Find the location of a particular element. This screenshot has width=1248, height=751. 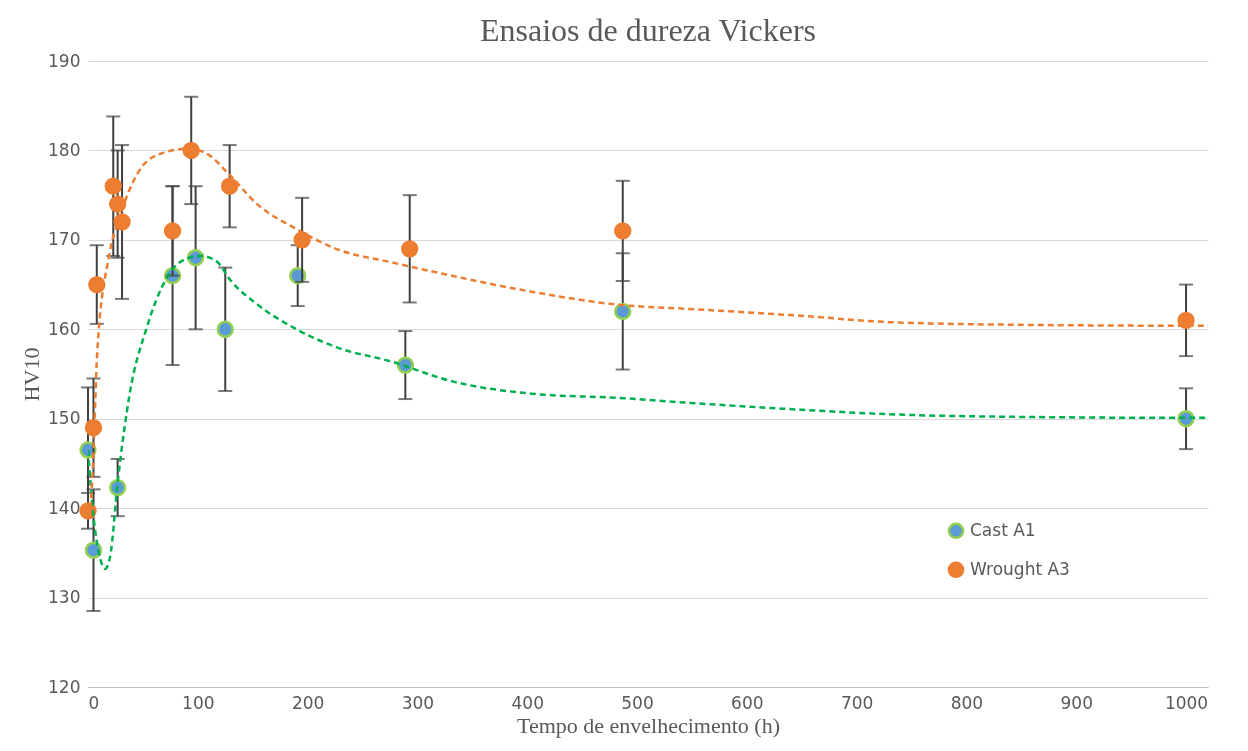

y-tick-label: 120 is located at coordinates (64, 686).